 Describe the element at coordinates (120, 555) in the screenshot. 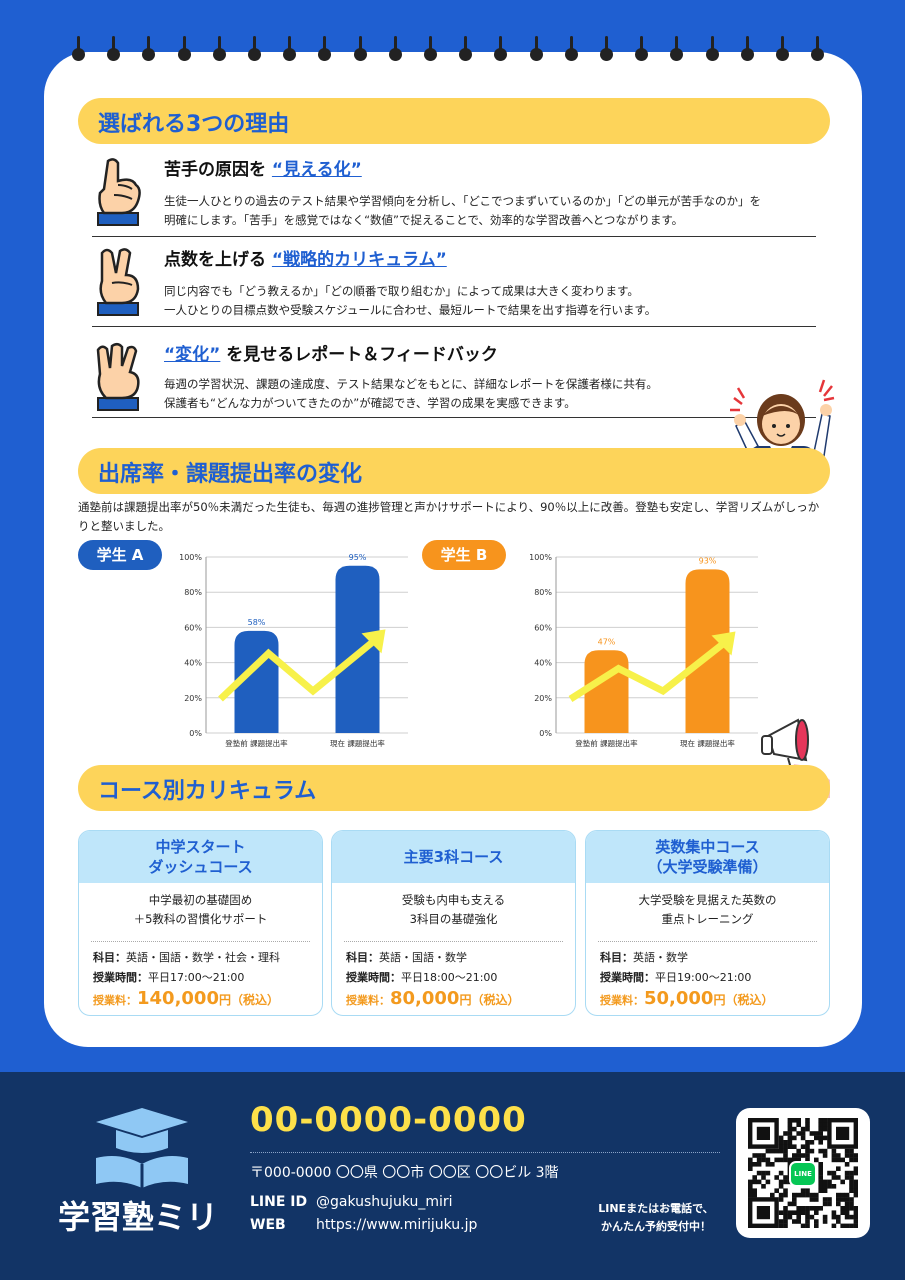

I see `student-a-label: 学生 A` at that location.